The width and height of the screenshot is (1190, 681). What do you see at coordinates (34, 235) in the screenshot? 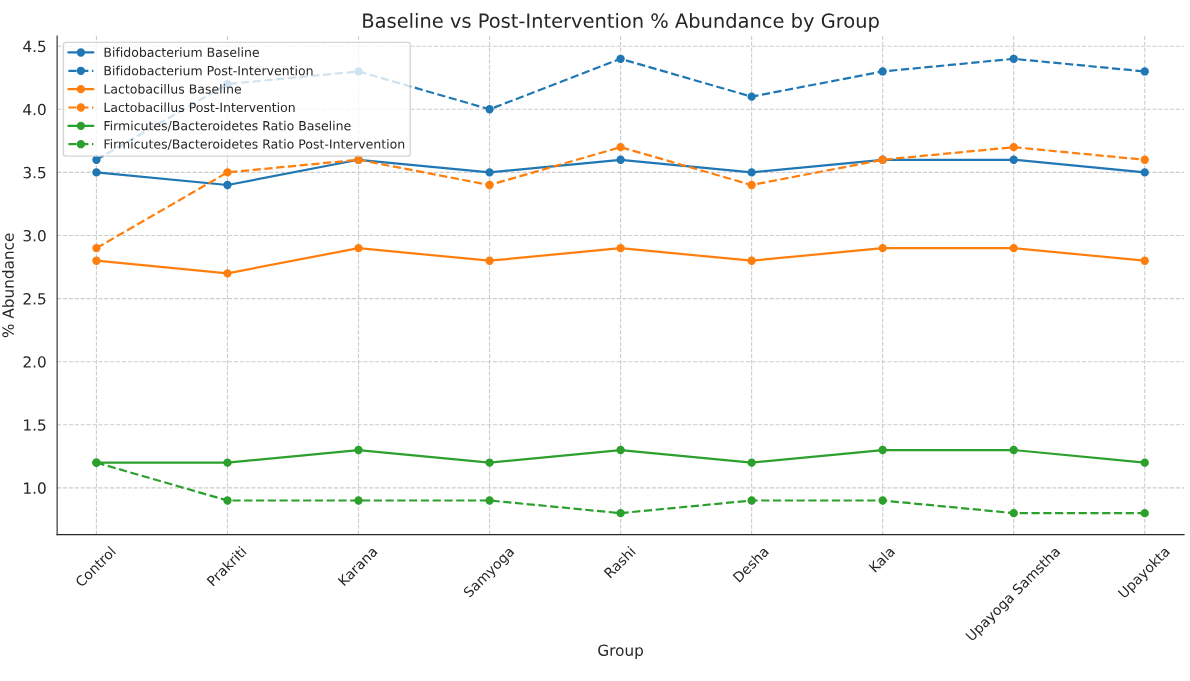
I see `y-tick-label: 3.0` at bounding box center [34, 235].